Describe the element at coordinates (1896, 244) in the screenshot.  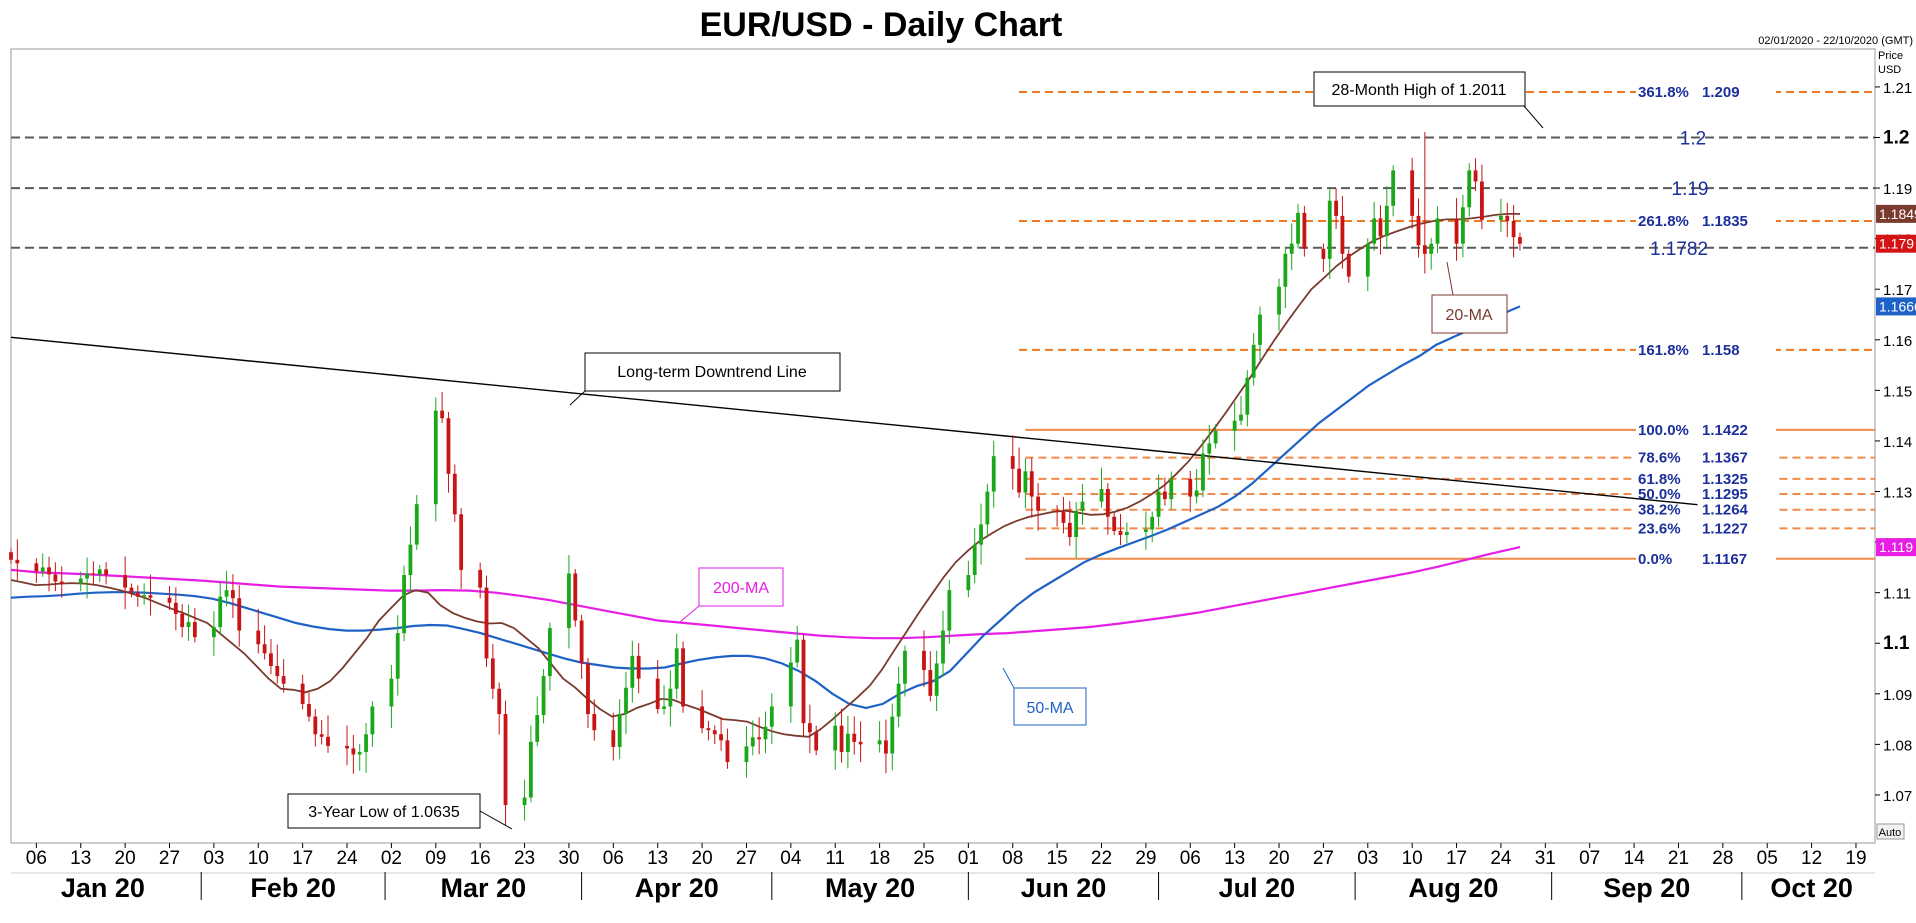
I see `price-tag-label: 1.179` at that location.